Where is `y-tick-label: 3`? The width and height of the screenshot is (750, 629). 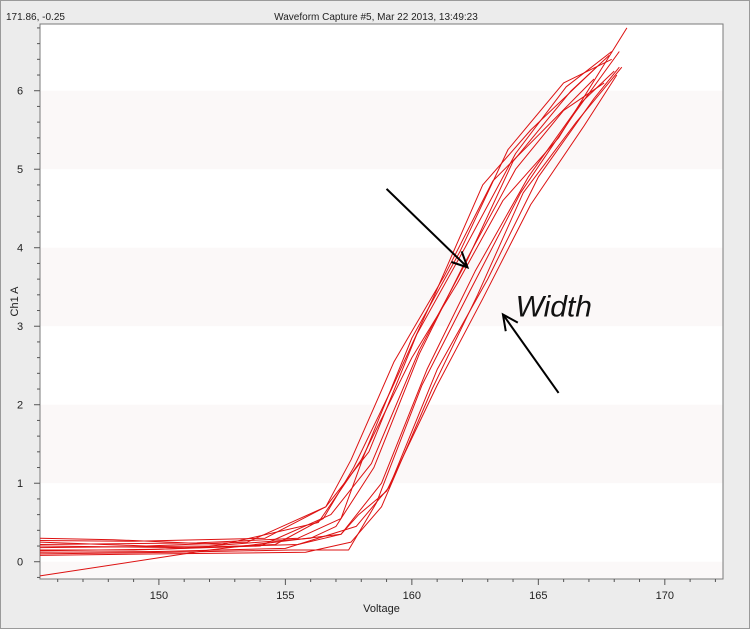 y-tick-label: 3 is located at coordinates (20, 327).